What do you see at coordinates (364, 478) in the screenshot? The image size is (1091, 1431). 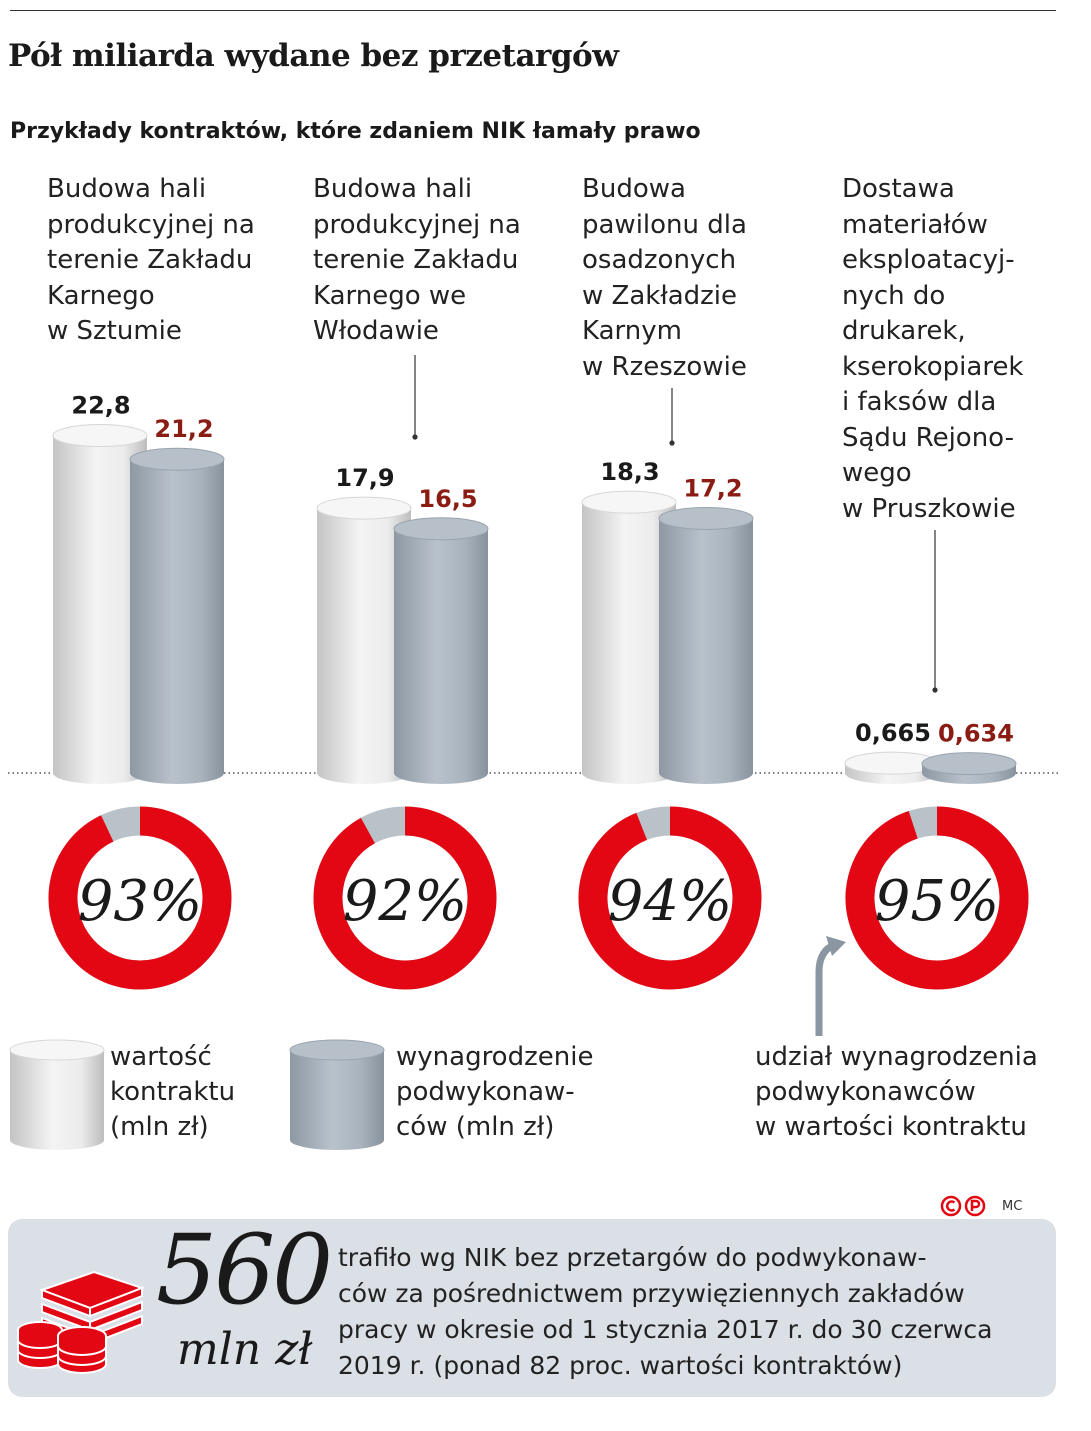 I see `data-label-contract: 17,9` at bounding box center [364, 478].